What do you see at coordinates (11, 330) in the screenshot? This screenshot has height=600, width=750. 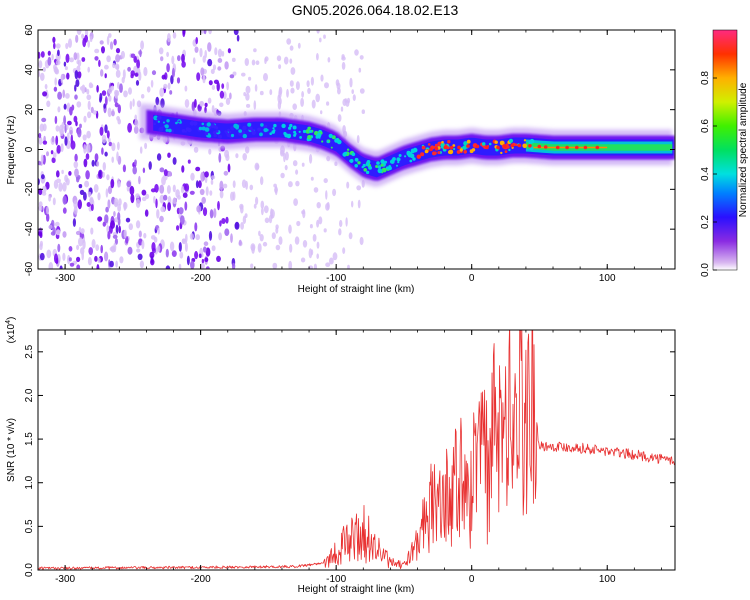 I see `snr-yscale-label: (x104)` at bounding box center [11, 330].